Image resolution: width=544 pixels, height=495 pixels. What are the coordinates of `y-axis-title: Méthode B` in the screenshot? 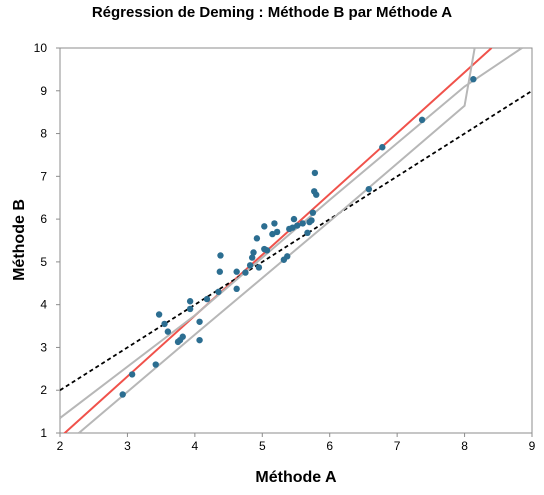 It's located at (19, 240).